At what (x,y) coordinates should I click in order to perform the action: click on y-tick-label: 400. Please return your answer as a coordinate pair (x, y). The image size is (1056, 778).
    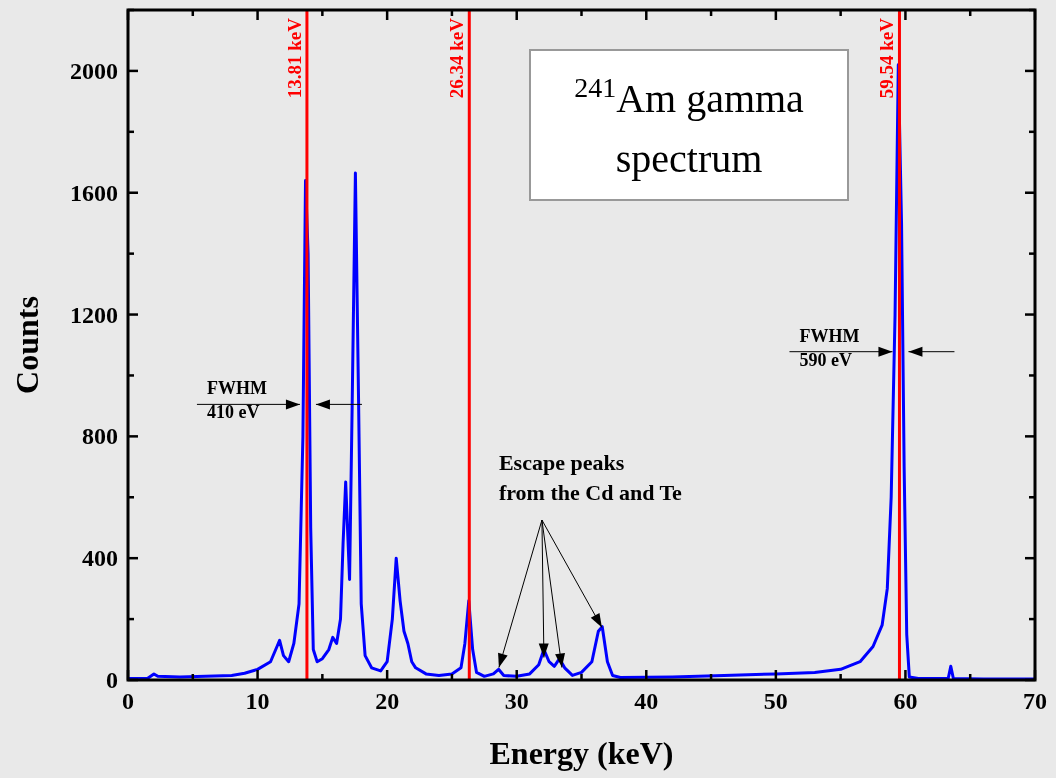
    Looking at the image, I should click on (100, 558).